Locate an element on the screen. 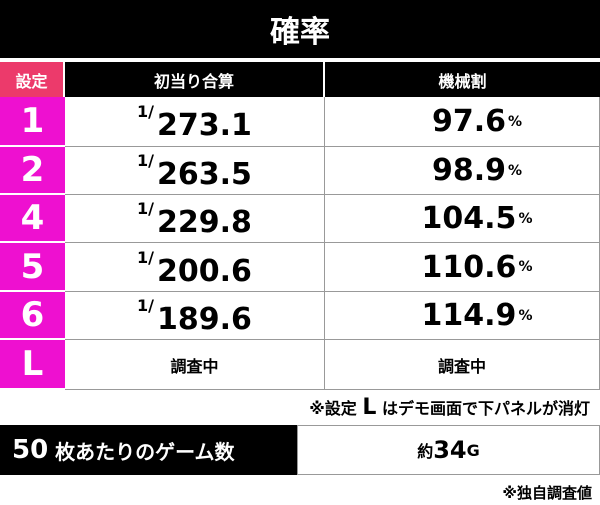 This screenshot has height=505, width=600. note: ※設定 L はデモ画面で下パネルが消灯 is located at coordinates (449, 407).